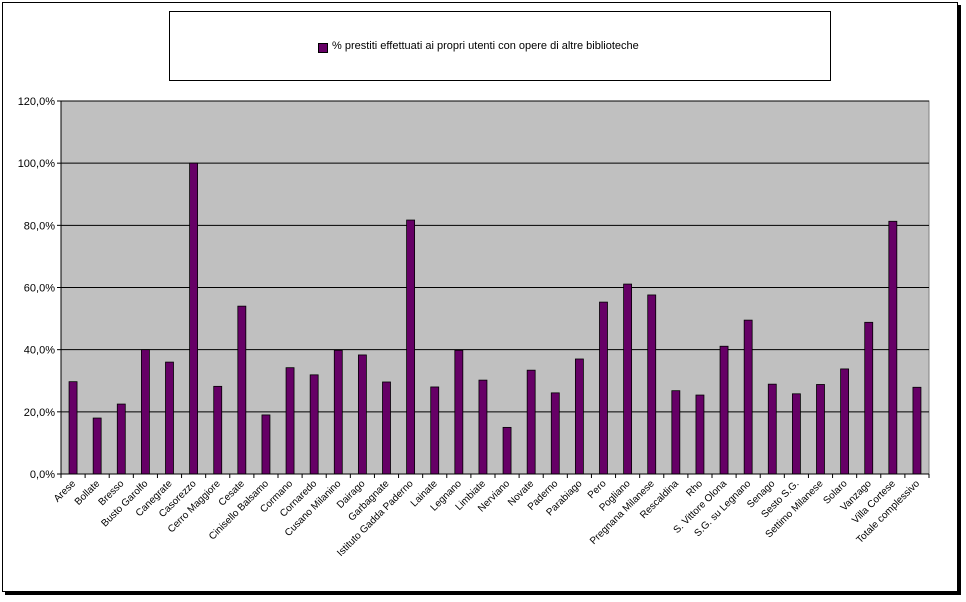 The height and width of the screenshot is (602, 966). Describe the element at coordinates (694, 488) in the screenshot. I see `x-tick-label: Rho` at that location.